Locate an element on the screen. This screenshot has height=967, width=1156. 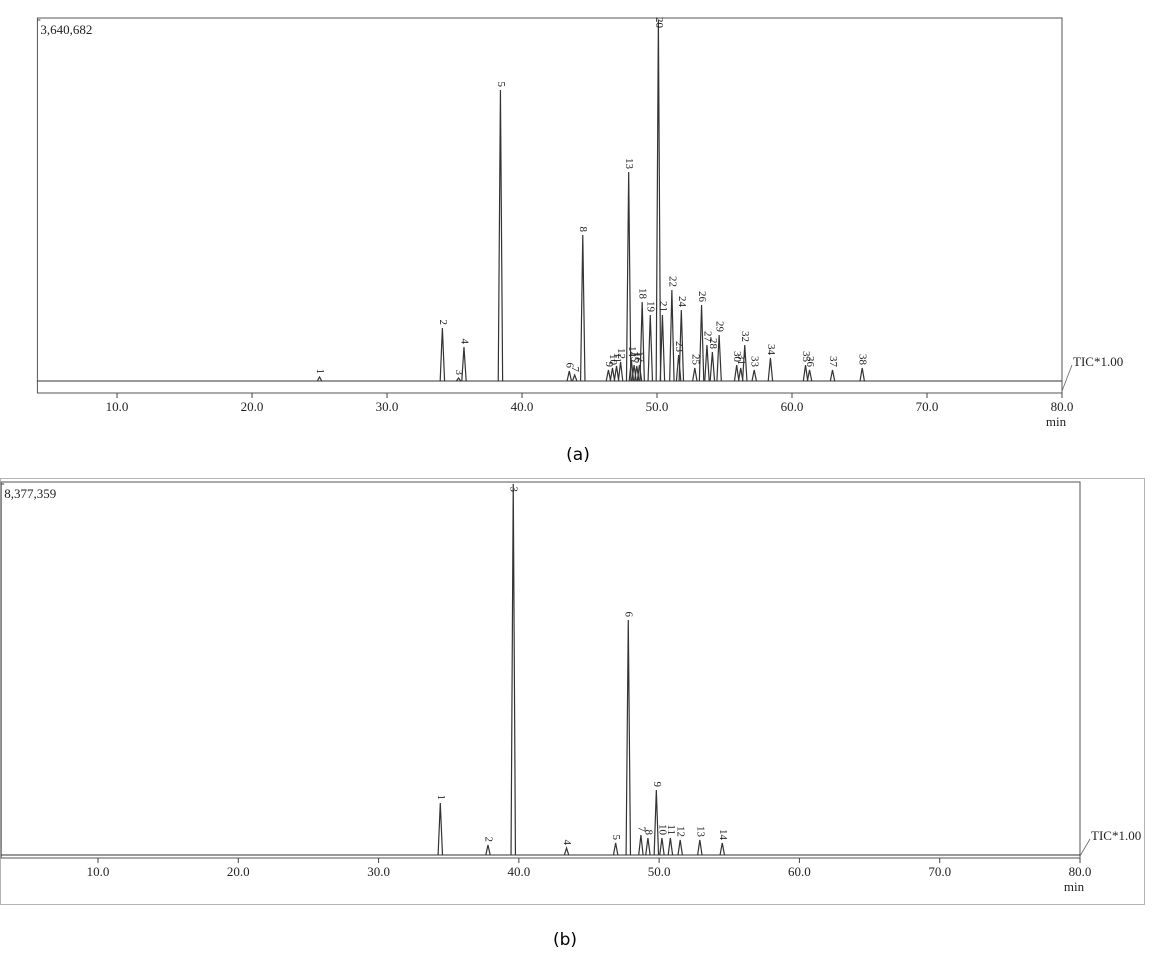
peak-label: 31 is located at coordinates (741, 359).